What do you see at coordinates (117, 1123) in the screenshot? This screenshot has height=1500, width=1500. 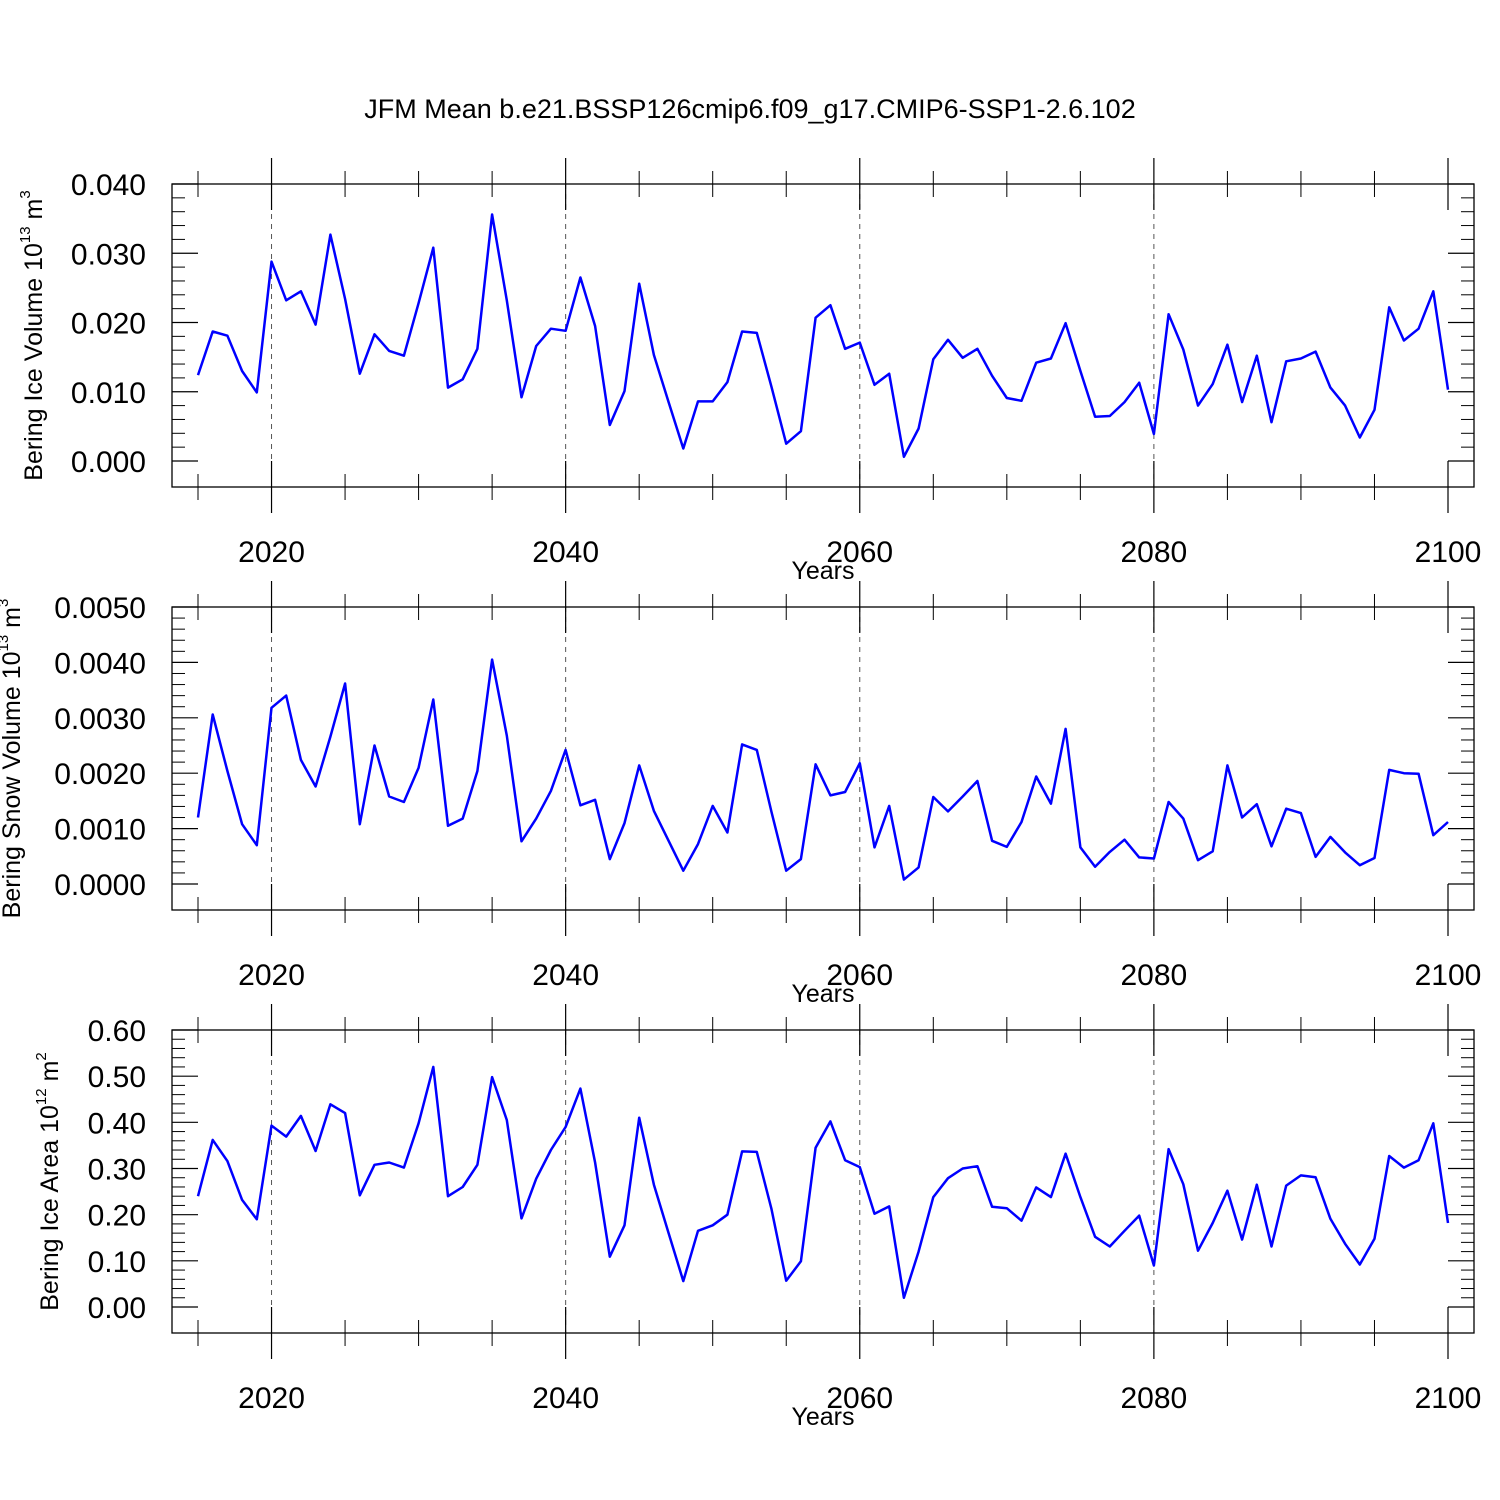 I see `y-tick-label: 0.40` at bounding box center [117, 1123].